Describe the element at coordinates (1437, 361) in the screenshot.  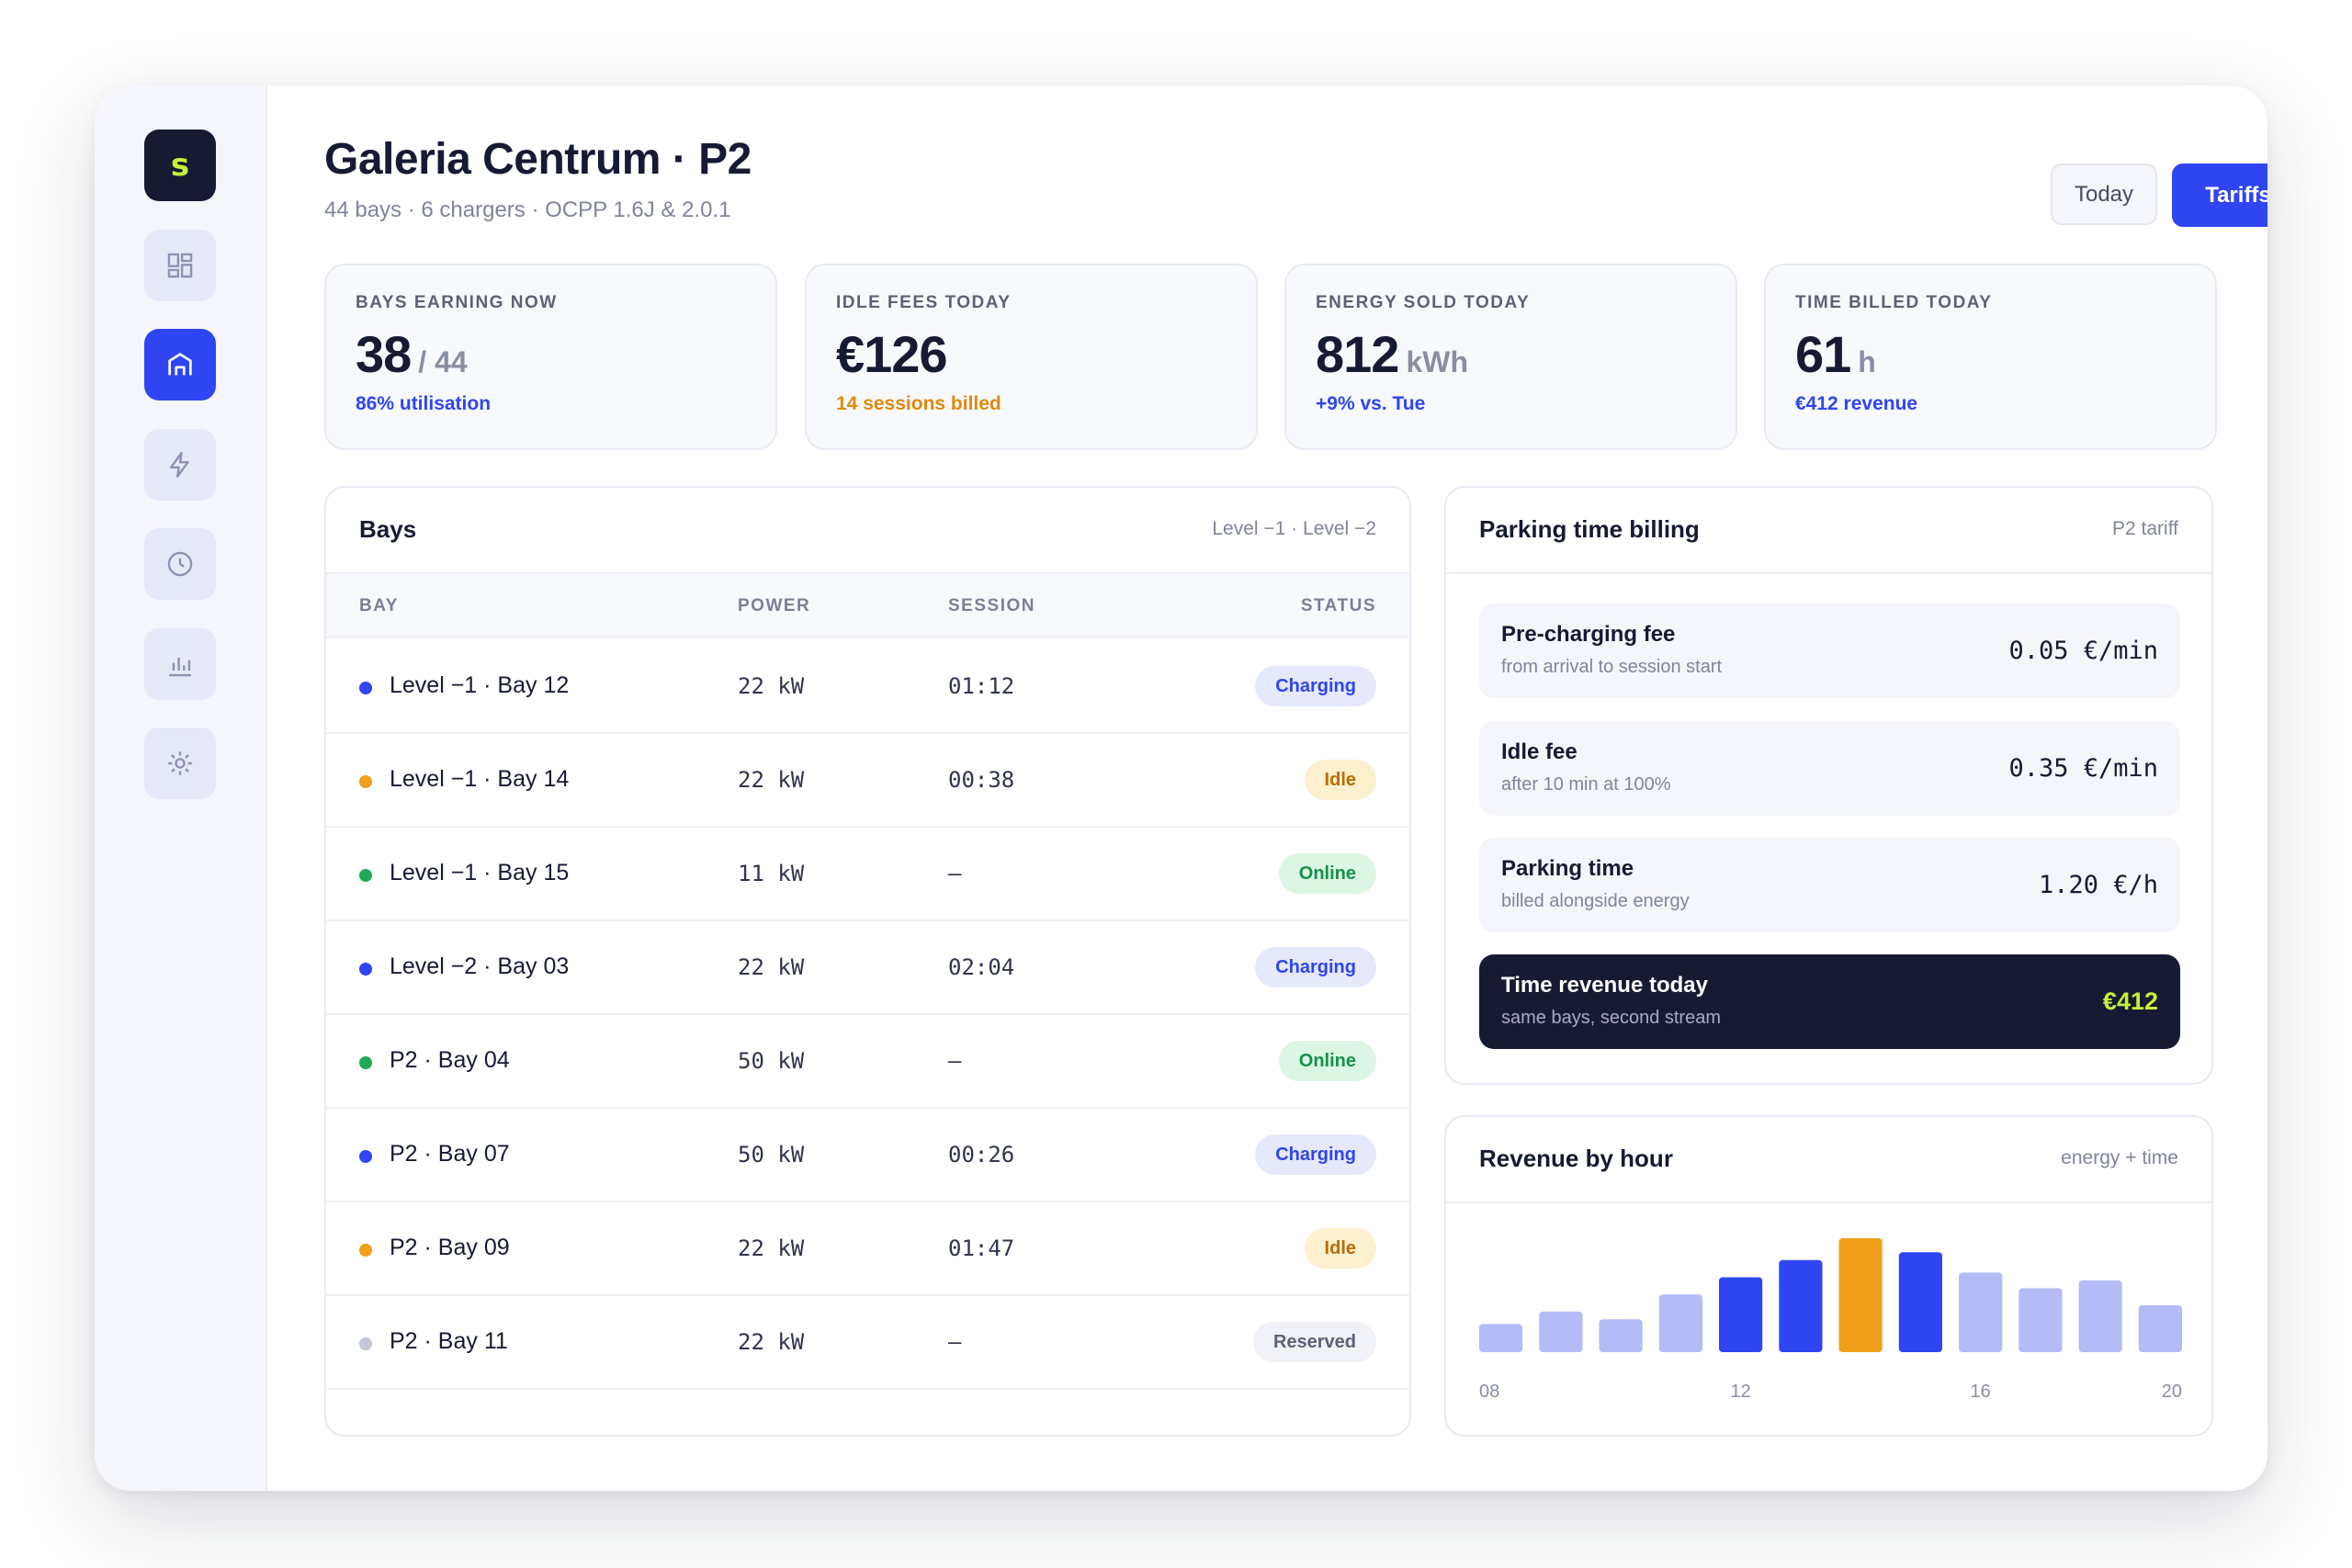
I see `kpi-unit: kWh` at that location.